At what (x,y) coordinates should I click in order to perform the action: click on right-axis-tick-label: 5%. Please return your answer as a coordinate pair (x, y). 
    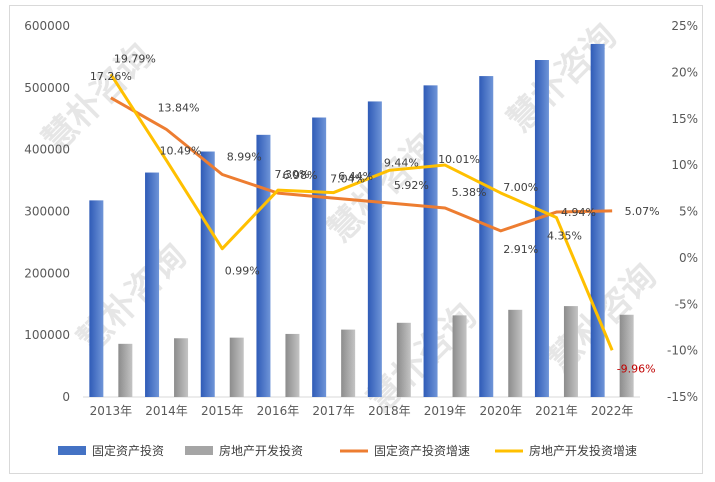
    Looking at the image, I should click on (688, 212).